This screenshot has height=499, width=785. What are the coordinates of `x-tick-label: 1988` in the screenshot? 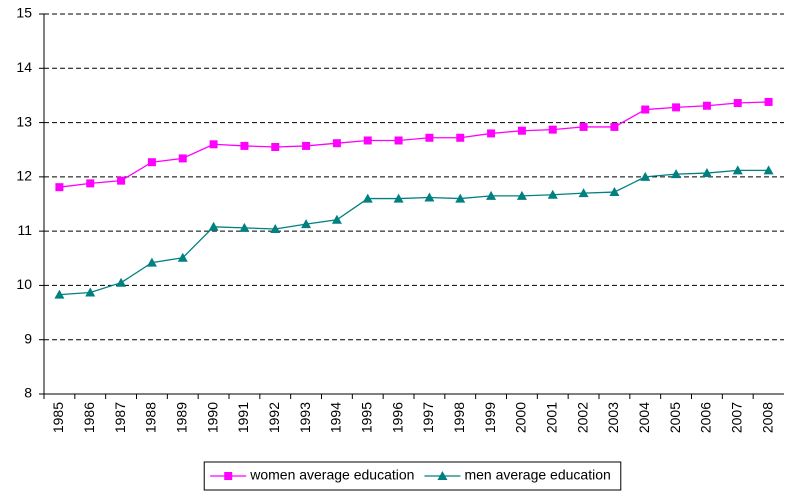 It's located at (151, 417).